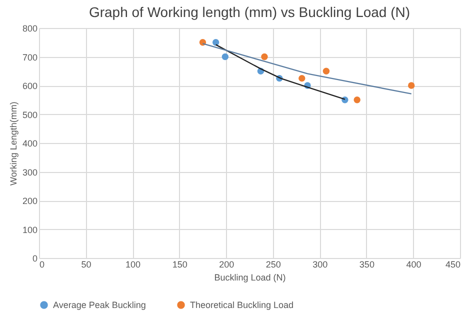 The height and width of the screenshot is (316, 474). Describe the element at coordinates (273, 265) in the screenshot. I see `x-tick-label: 250` at that location.